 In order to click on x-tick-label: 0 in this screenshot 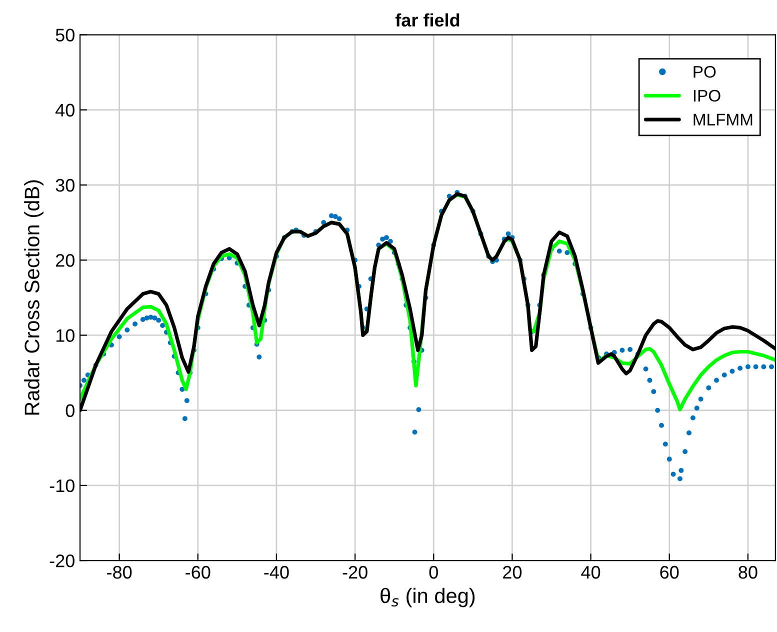, I will do `click(433, 572)`.